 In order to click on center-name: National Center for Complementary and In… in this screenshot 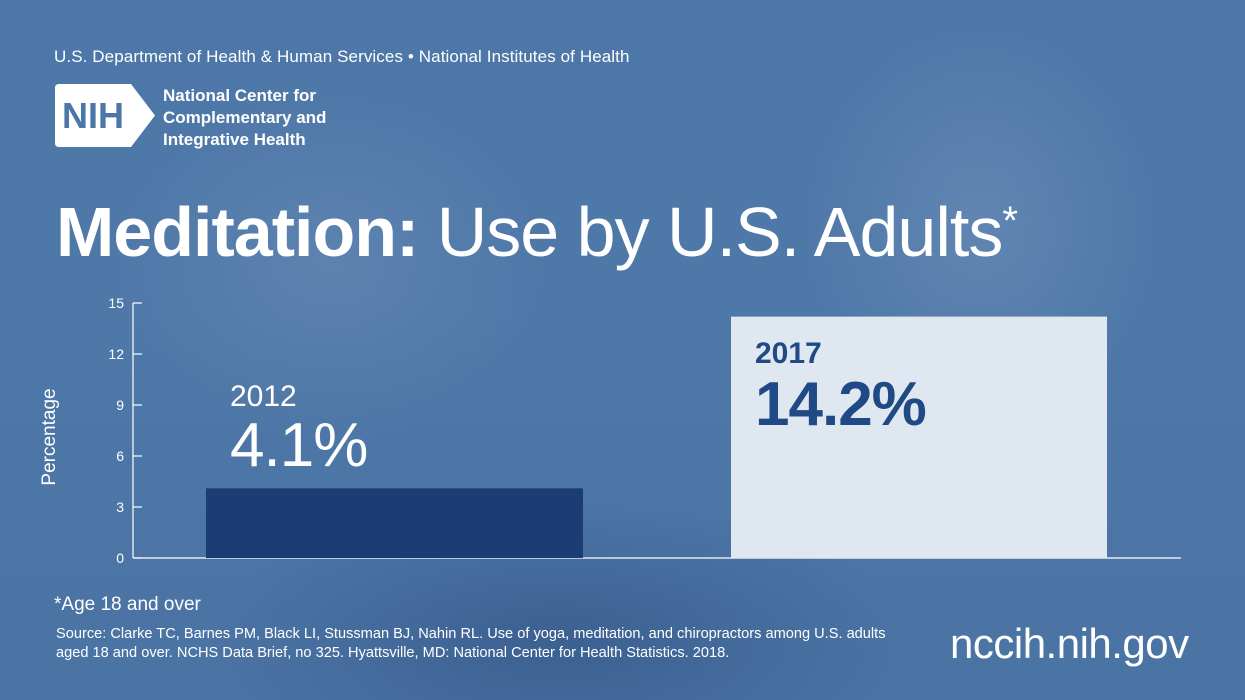, I will do `click(263, 118)`.